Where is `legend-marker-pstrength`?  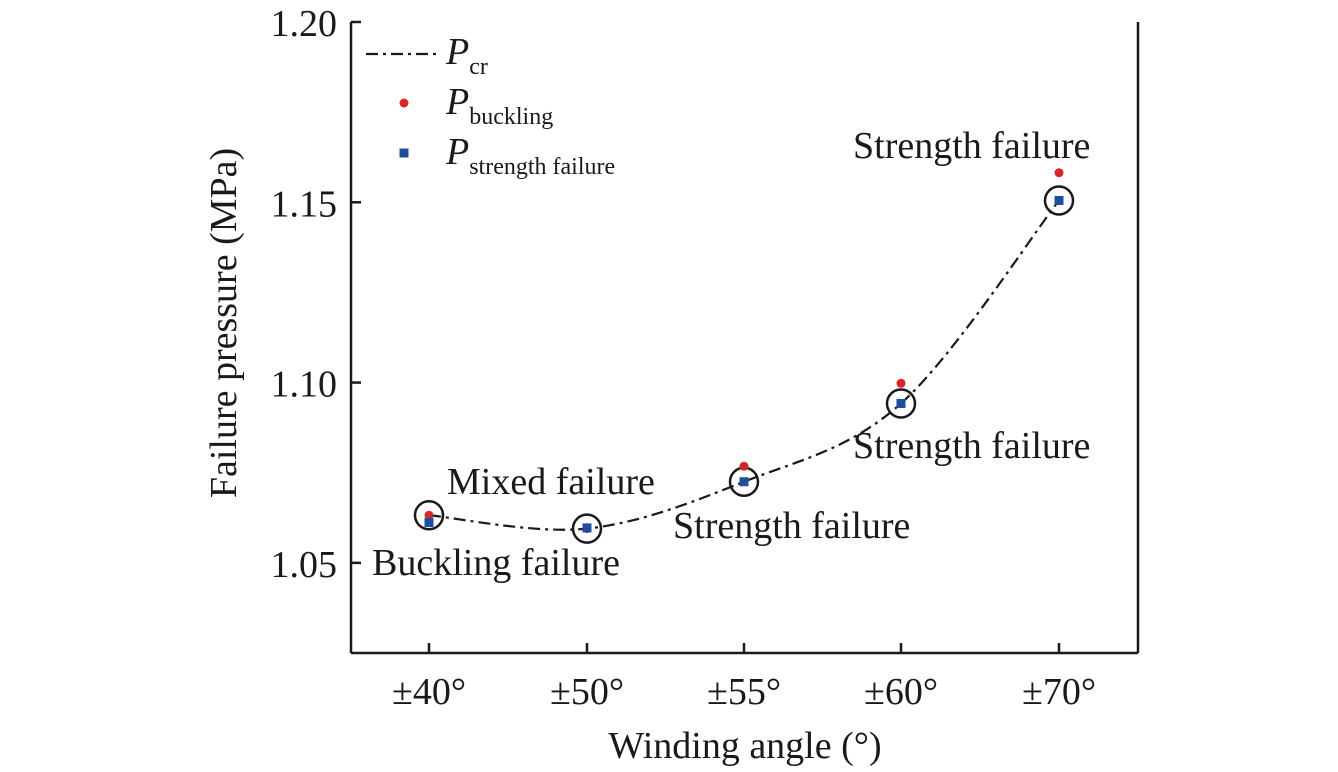 legend-marker-pstrength is located at coordinates (404, 153).